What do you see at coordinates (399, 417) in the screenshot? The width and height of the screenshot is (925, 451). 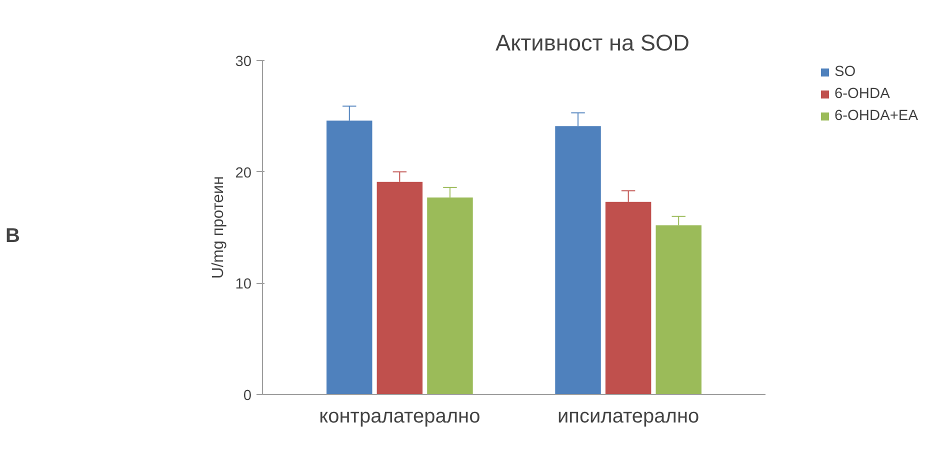 I see `x-tick-label: контралатерално` at bounding box center [399, 417].